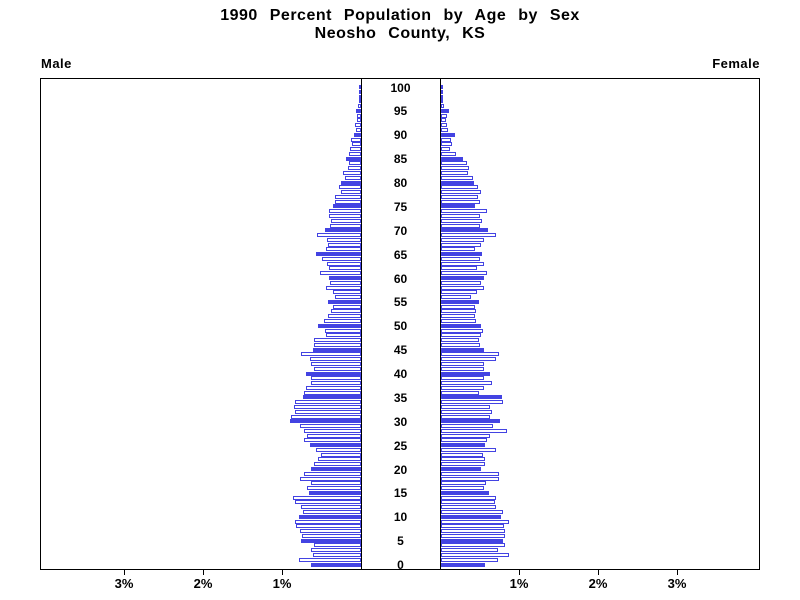 This screenshot has height=600, width=800. Describe the element at coordinates (400, 111) in the screenshot. I see `age-tick-label-95: 95` at that location.